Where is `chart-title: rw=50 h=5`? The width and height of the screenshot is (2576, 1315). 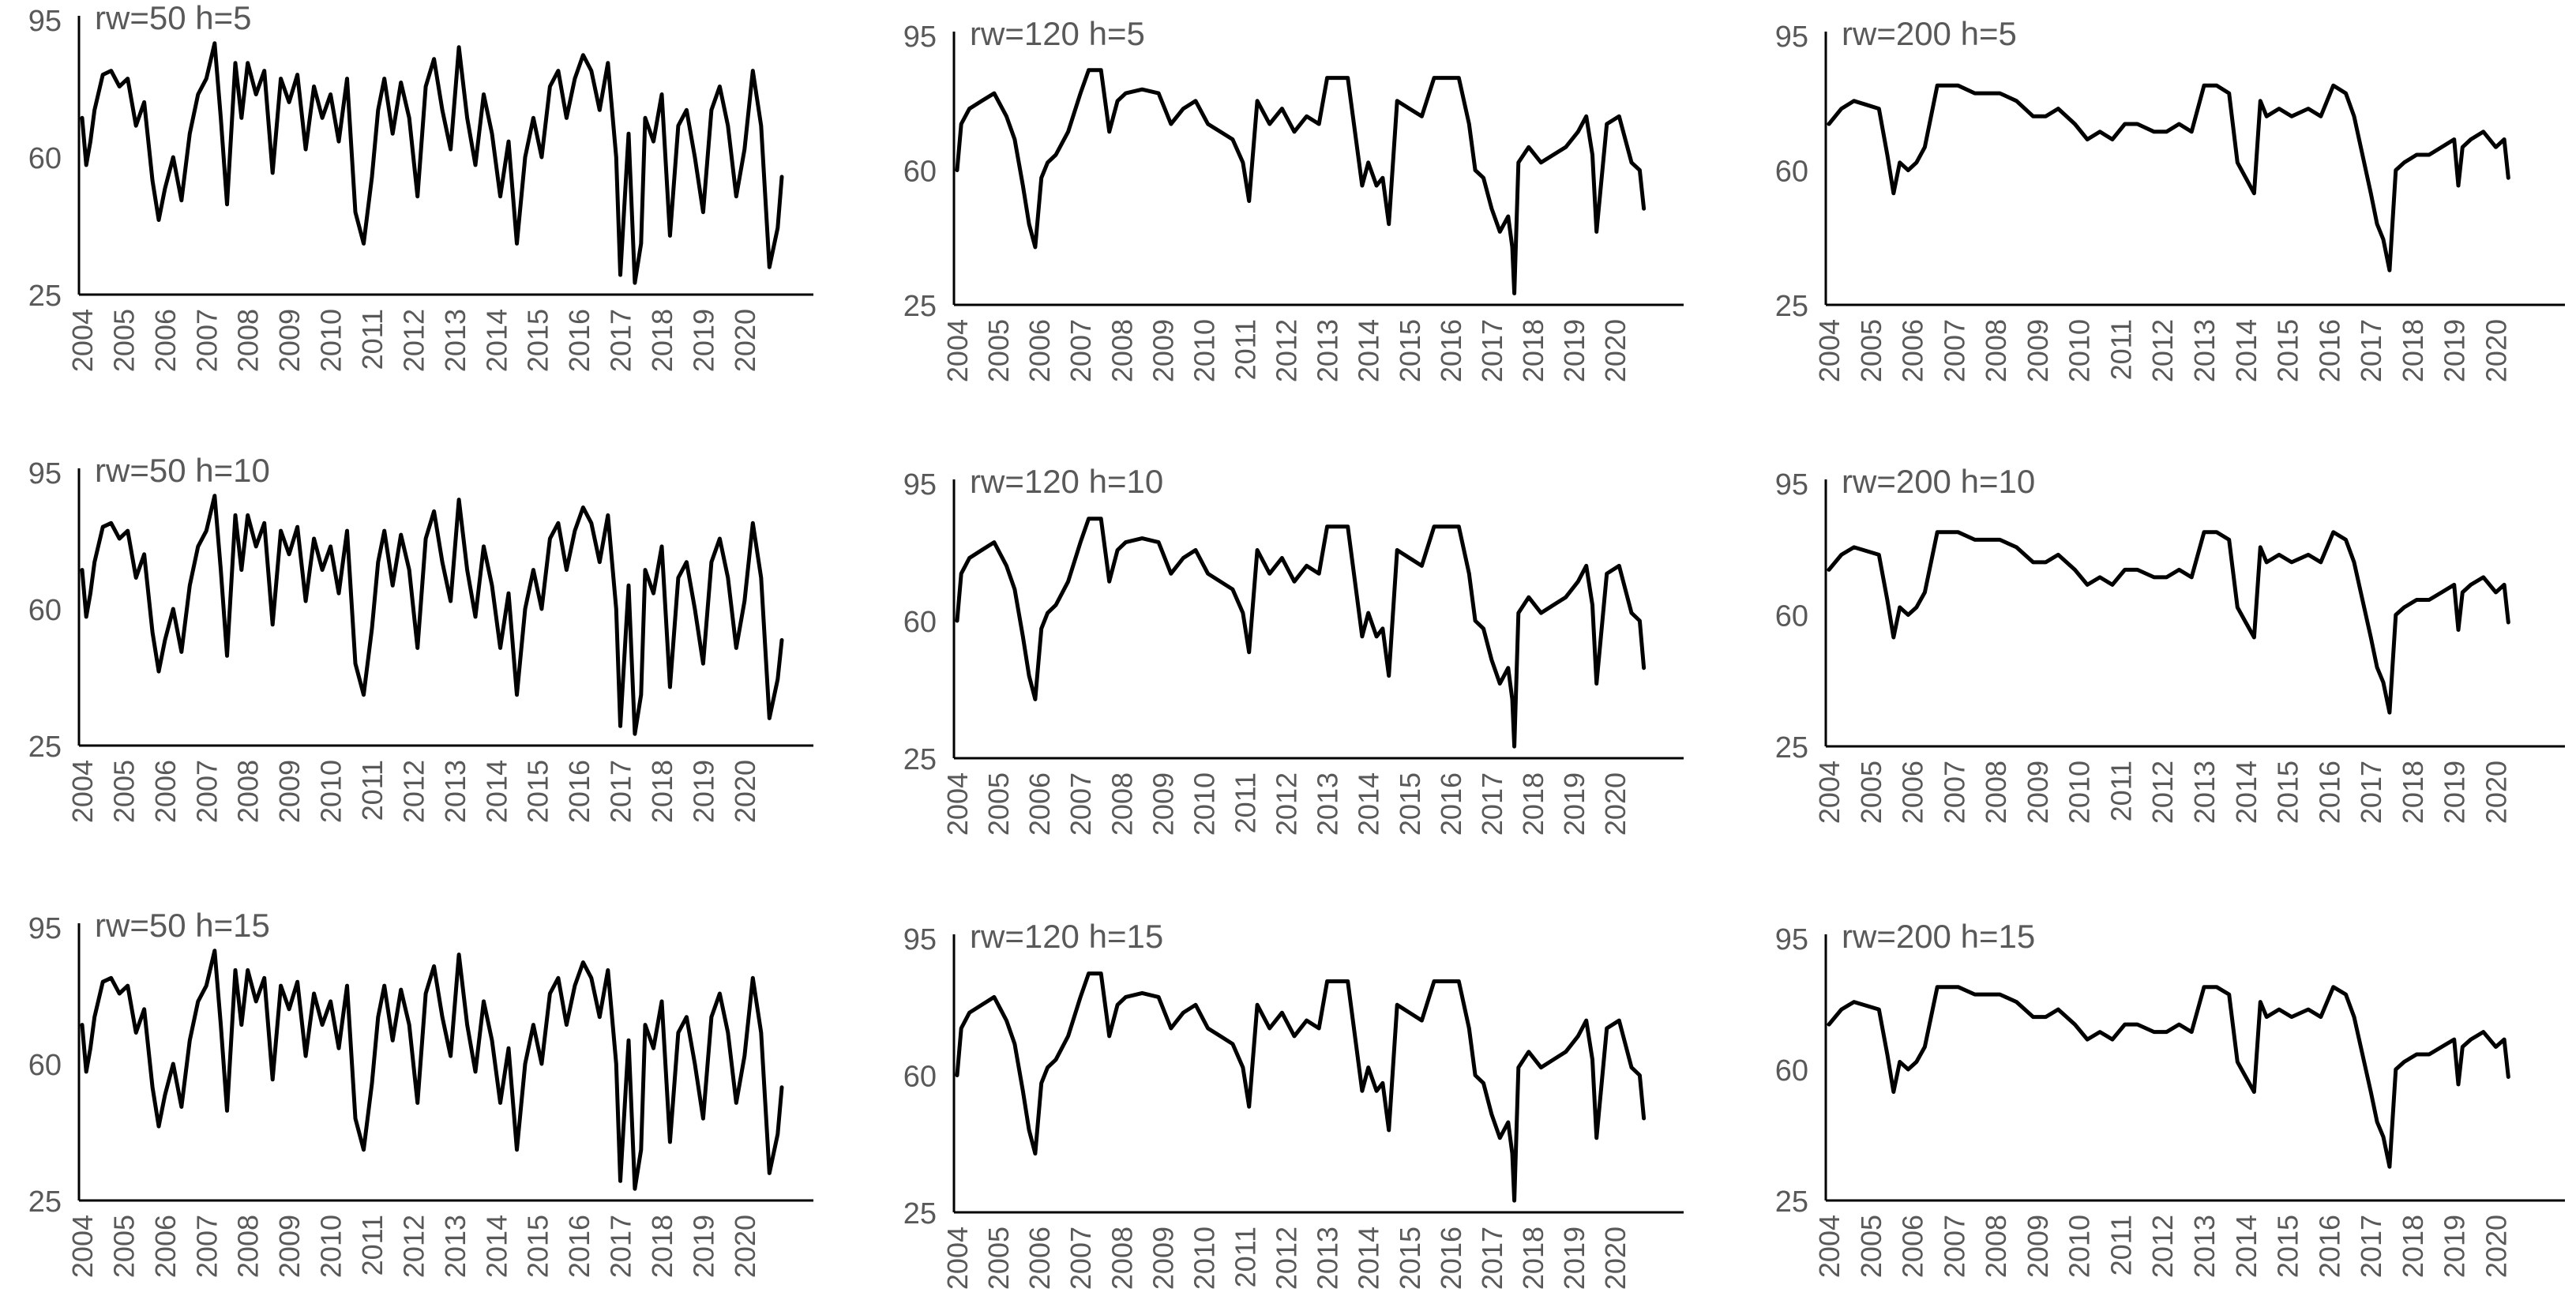 chart-title: rw=50 h=5 is located at coordinates (173, 18).